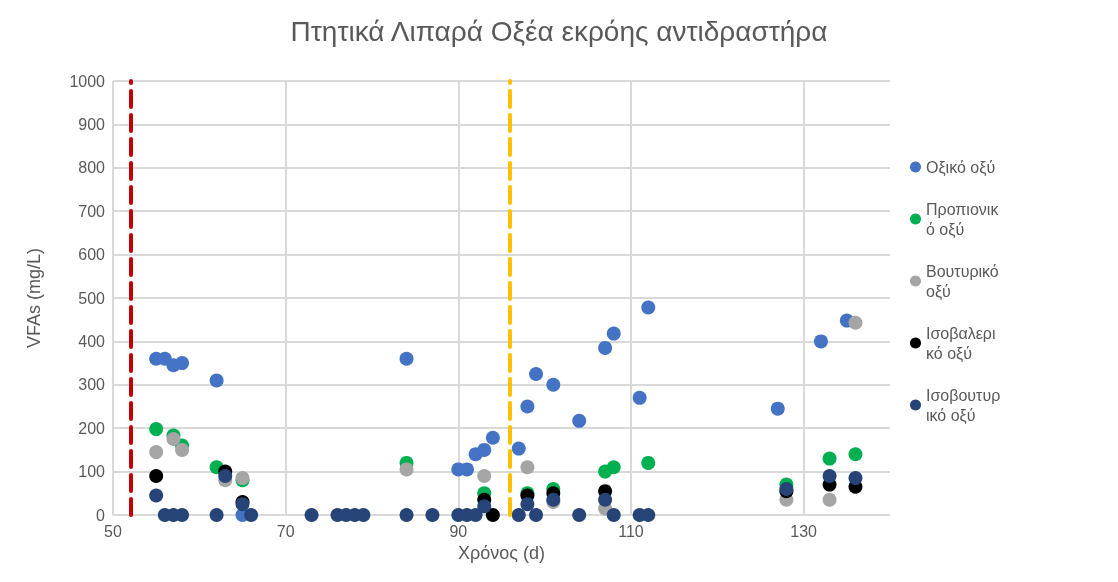 This screenshot has height=582, width=1118. What do you see at coordinates (92, 385) in the screenshot?
I see `y-tick-label: 300` at bounding box center [92, 385].